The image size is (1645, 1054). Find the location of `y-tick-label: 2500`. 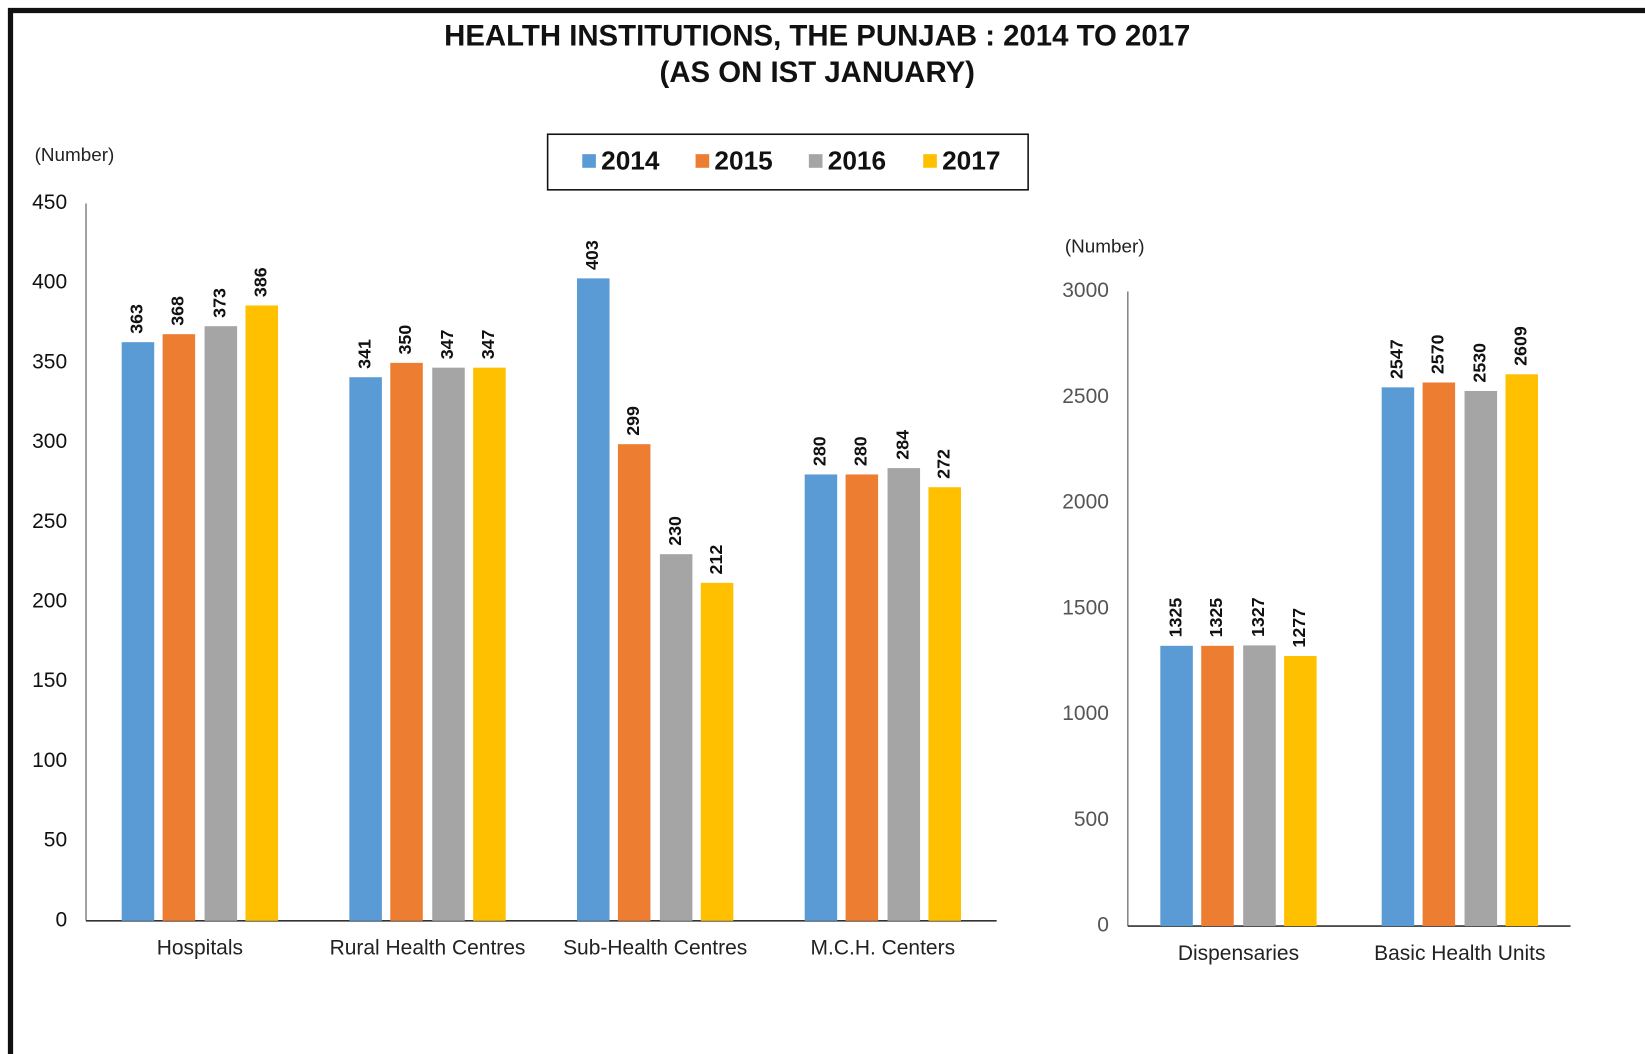

y-tick-label: 2500 is located at coordinates (1085, 396).